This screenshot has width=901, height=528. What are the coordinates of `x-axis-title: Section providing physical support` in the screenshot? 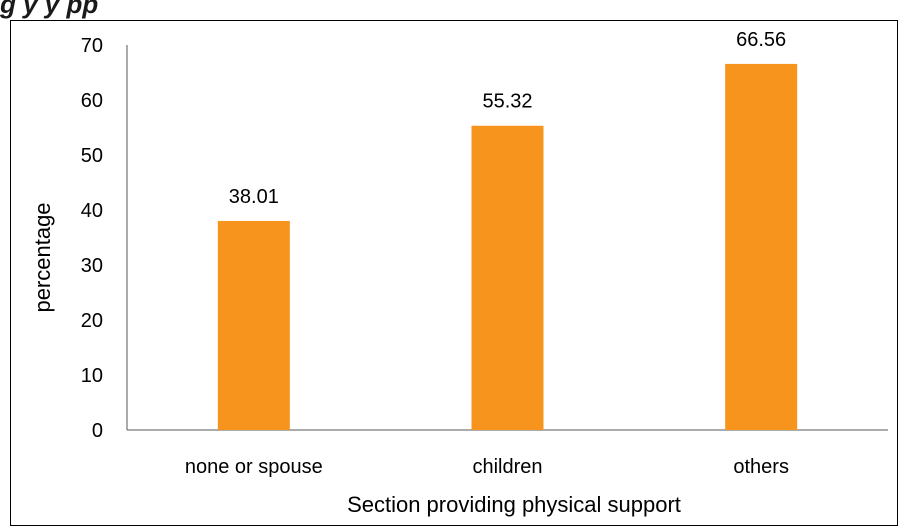 It's located at (514, 504).